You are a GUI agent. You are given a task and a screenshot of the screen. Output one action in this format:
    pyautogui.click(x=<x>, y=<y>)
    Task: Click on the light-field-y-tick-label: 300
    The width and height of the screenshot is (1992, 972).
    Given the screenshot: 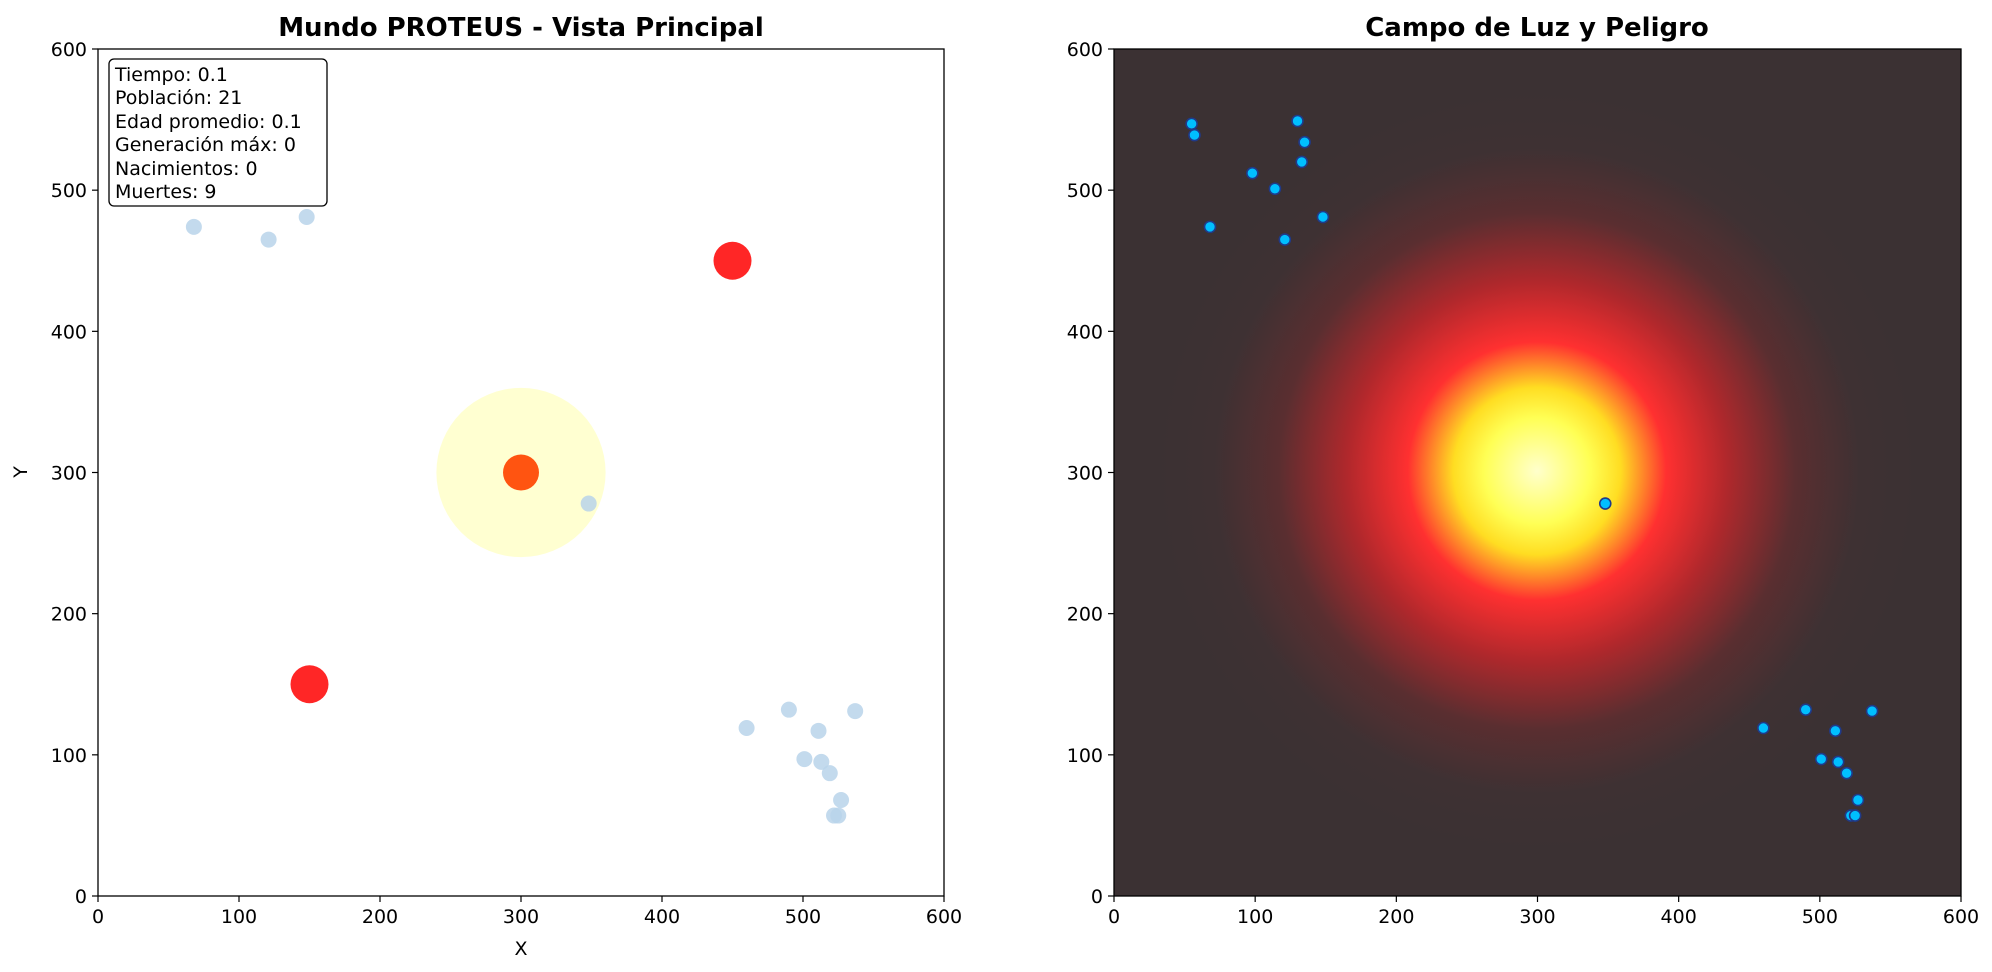 What is the action you would take?
    pyautogui.click(x=1085, y=474)
    